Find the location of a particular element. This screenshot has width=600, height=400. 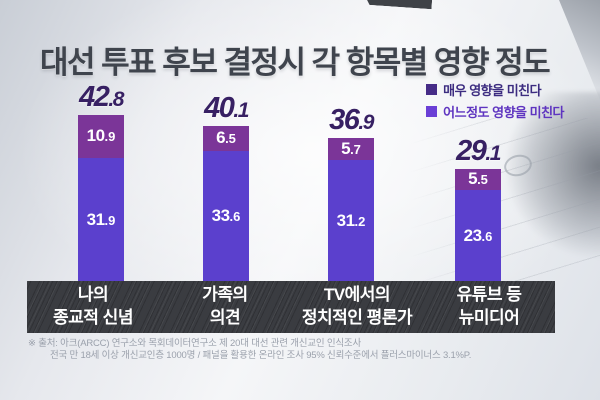

legend-item-very: 매우 영향을 미친다 is located at coordinates (484, 89).